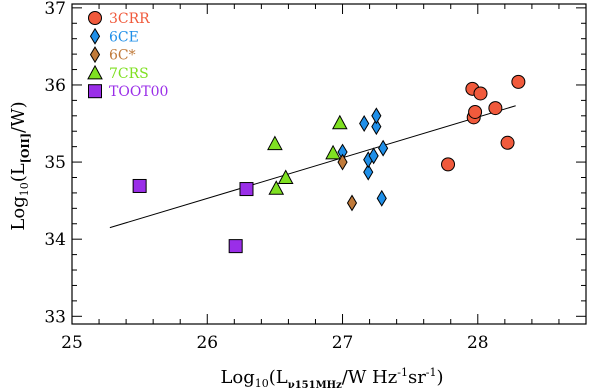  What do you see at coordinates (55, 86) in the screenshot?
I see `y-tick-label: 36` at bounding box center [55, 86].